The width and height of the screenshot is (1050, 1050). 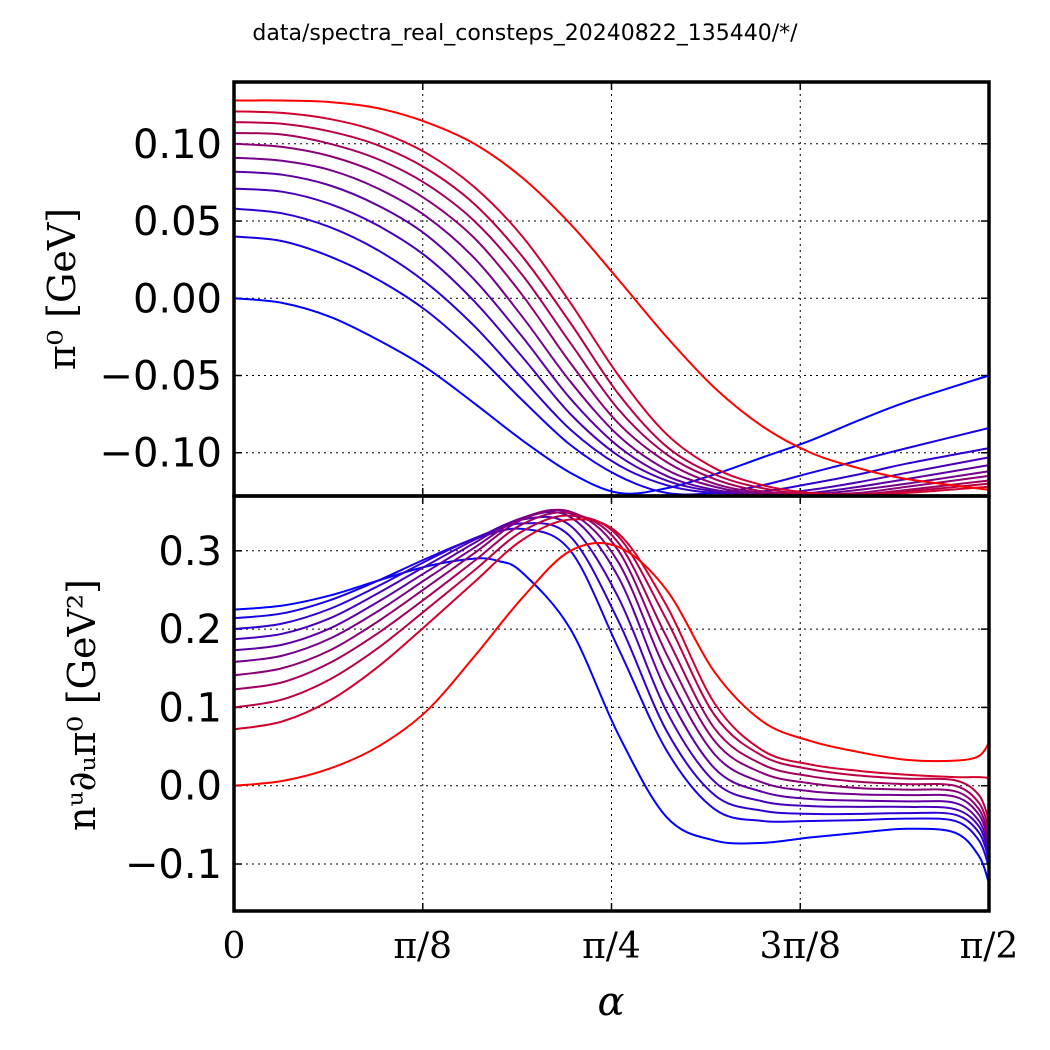 I want to click on top-ytick-labels: 0.10 0.05 0.00 −0.05 −0.10, so click(x=160, y=299).